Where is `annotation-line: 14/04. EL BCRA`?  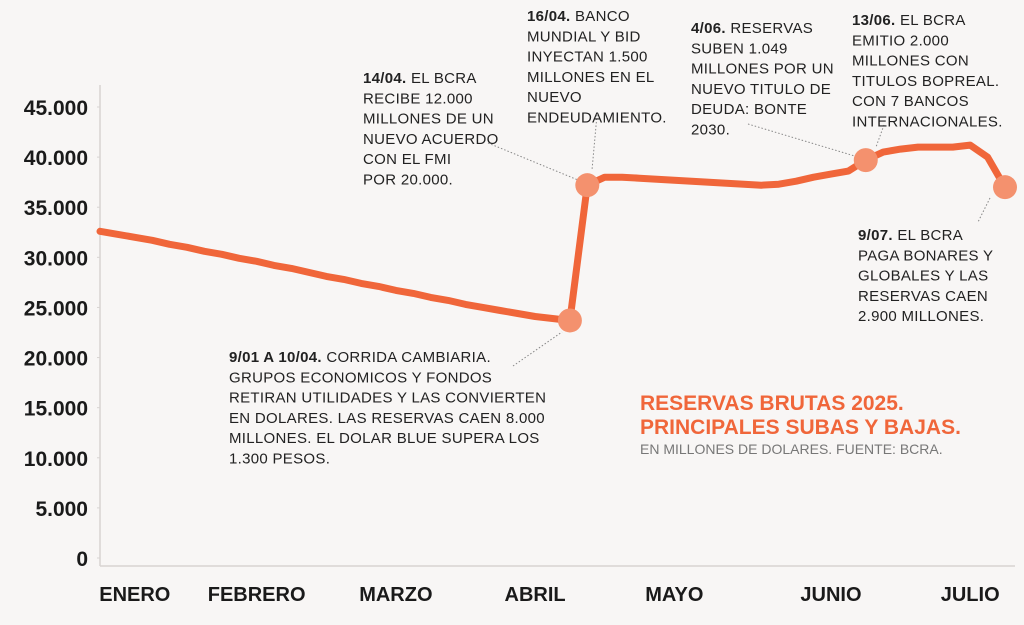
annotation-line: 14/04. EL BCRA is located at coordinates (420, 78).